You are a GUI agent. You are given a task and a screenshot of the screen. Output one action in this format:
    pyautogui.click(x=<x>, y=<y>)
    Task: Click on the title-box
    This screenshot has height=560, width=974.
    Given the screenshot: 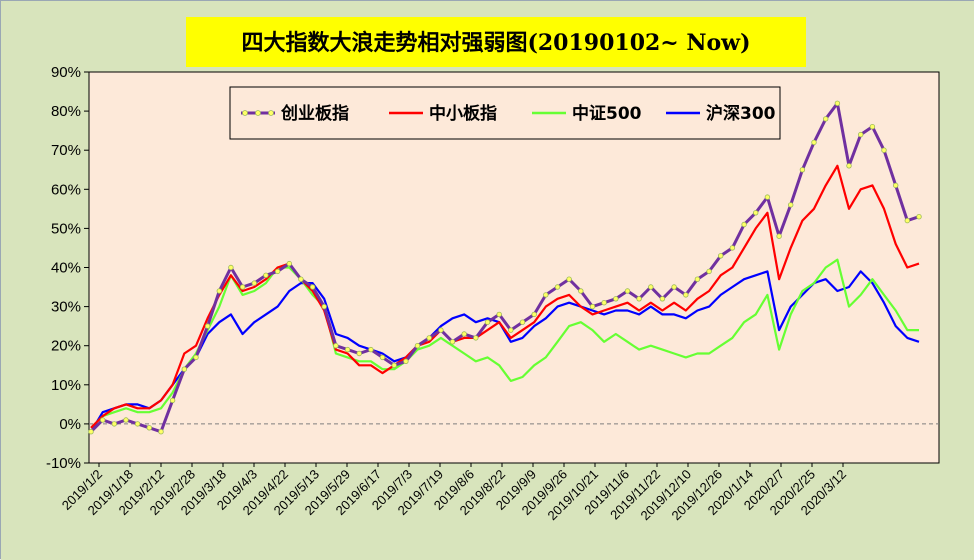 What is the action you would take?
    pyautogui.click(x=496, y=42)
    